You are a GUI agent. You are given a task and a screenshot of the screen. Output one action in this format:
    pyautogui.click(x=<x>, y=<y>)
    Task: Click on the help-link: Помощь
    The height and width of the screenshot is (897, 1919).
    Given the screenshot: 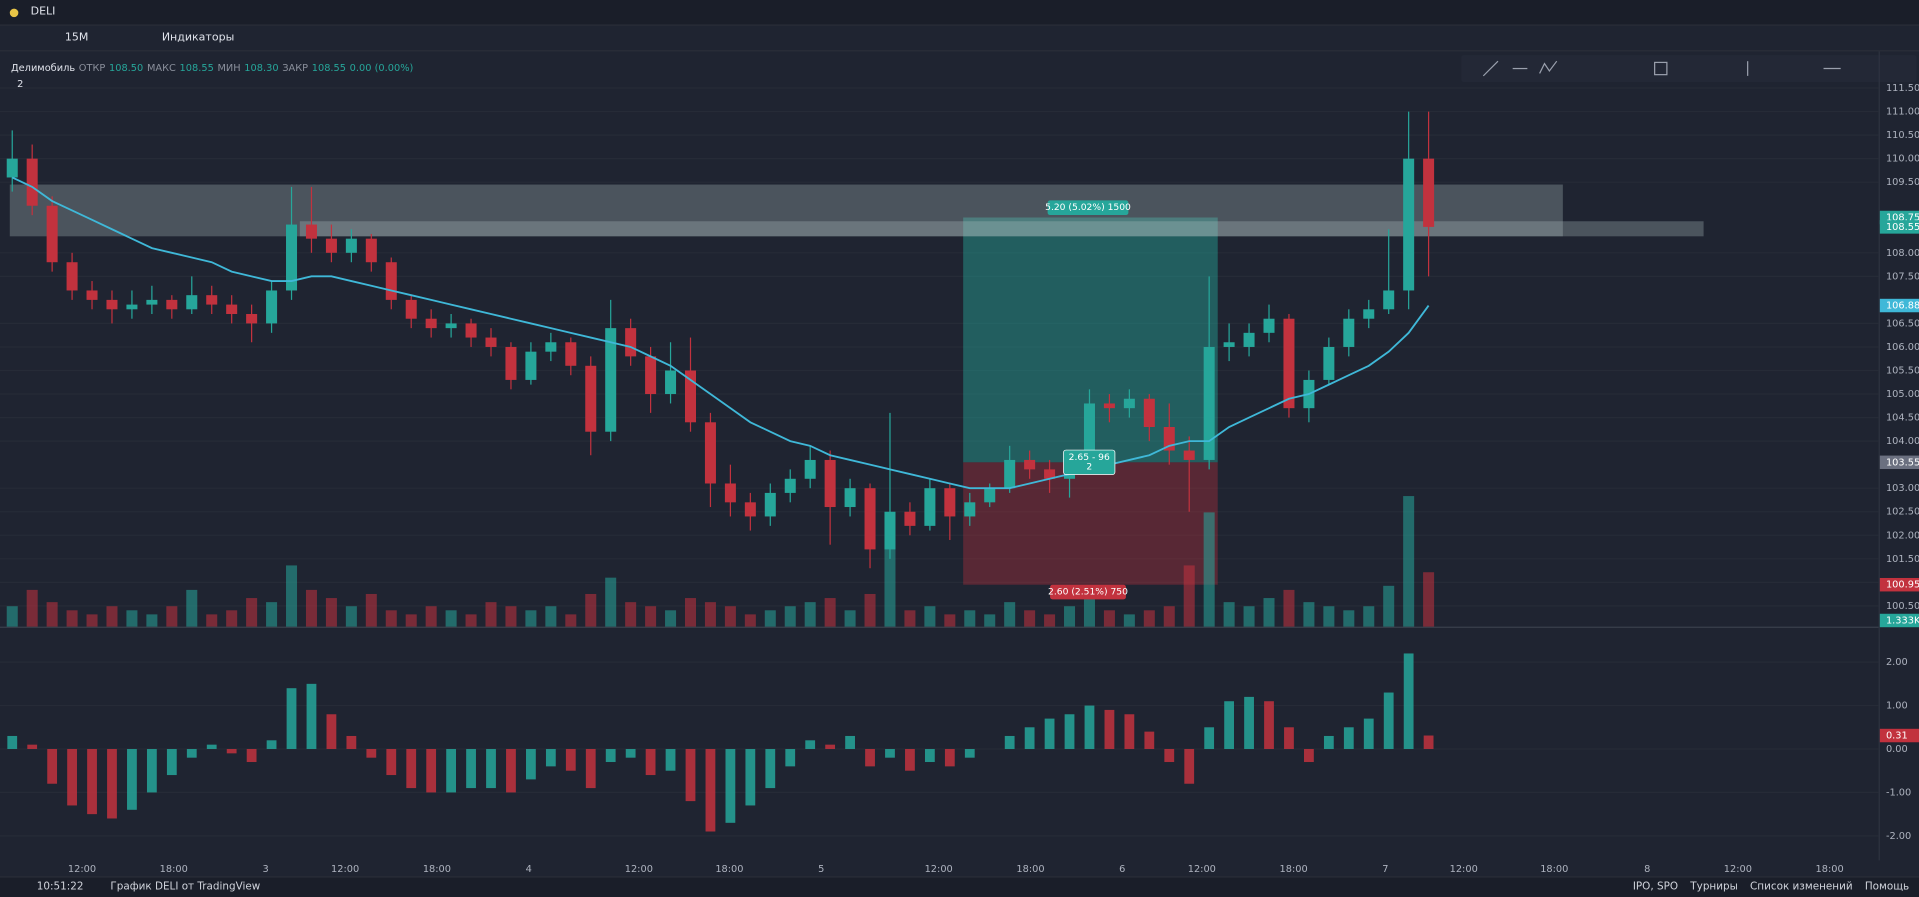 What is the action you would take?
    pyautogui.click(x=1887, y=887)
    